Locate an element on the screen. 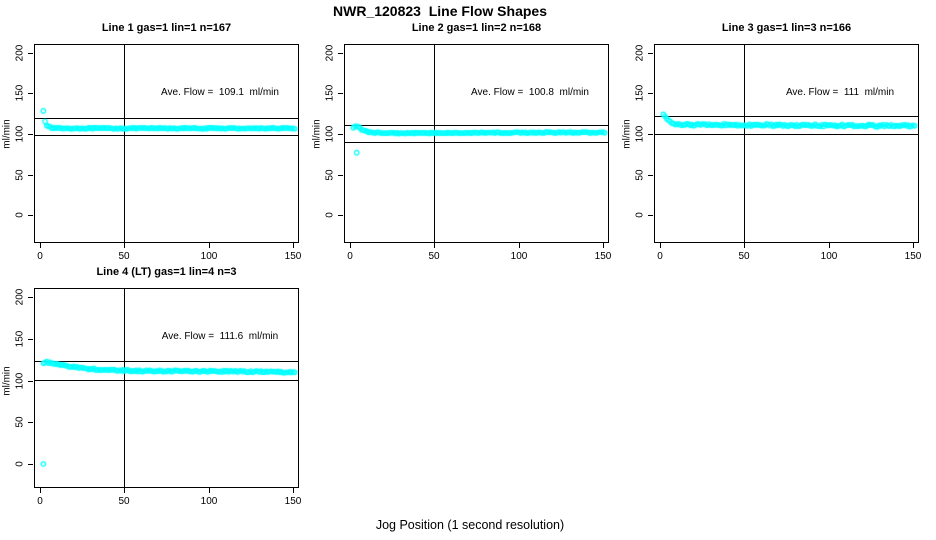 The width and height of the screenshot is (936, 540). y-axis-label: ml/min is located at coordinates (7, 380).